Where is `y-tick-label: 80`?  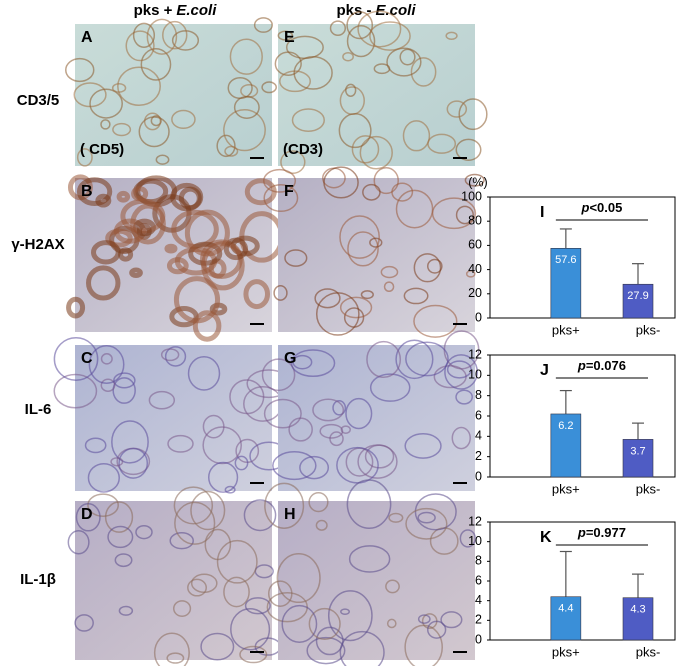
y-tick-label: 80 is located at coordinates (475, 220).